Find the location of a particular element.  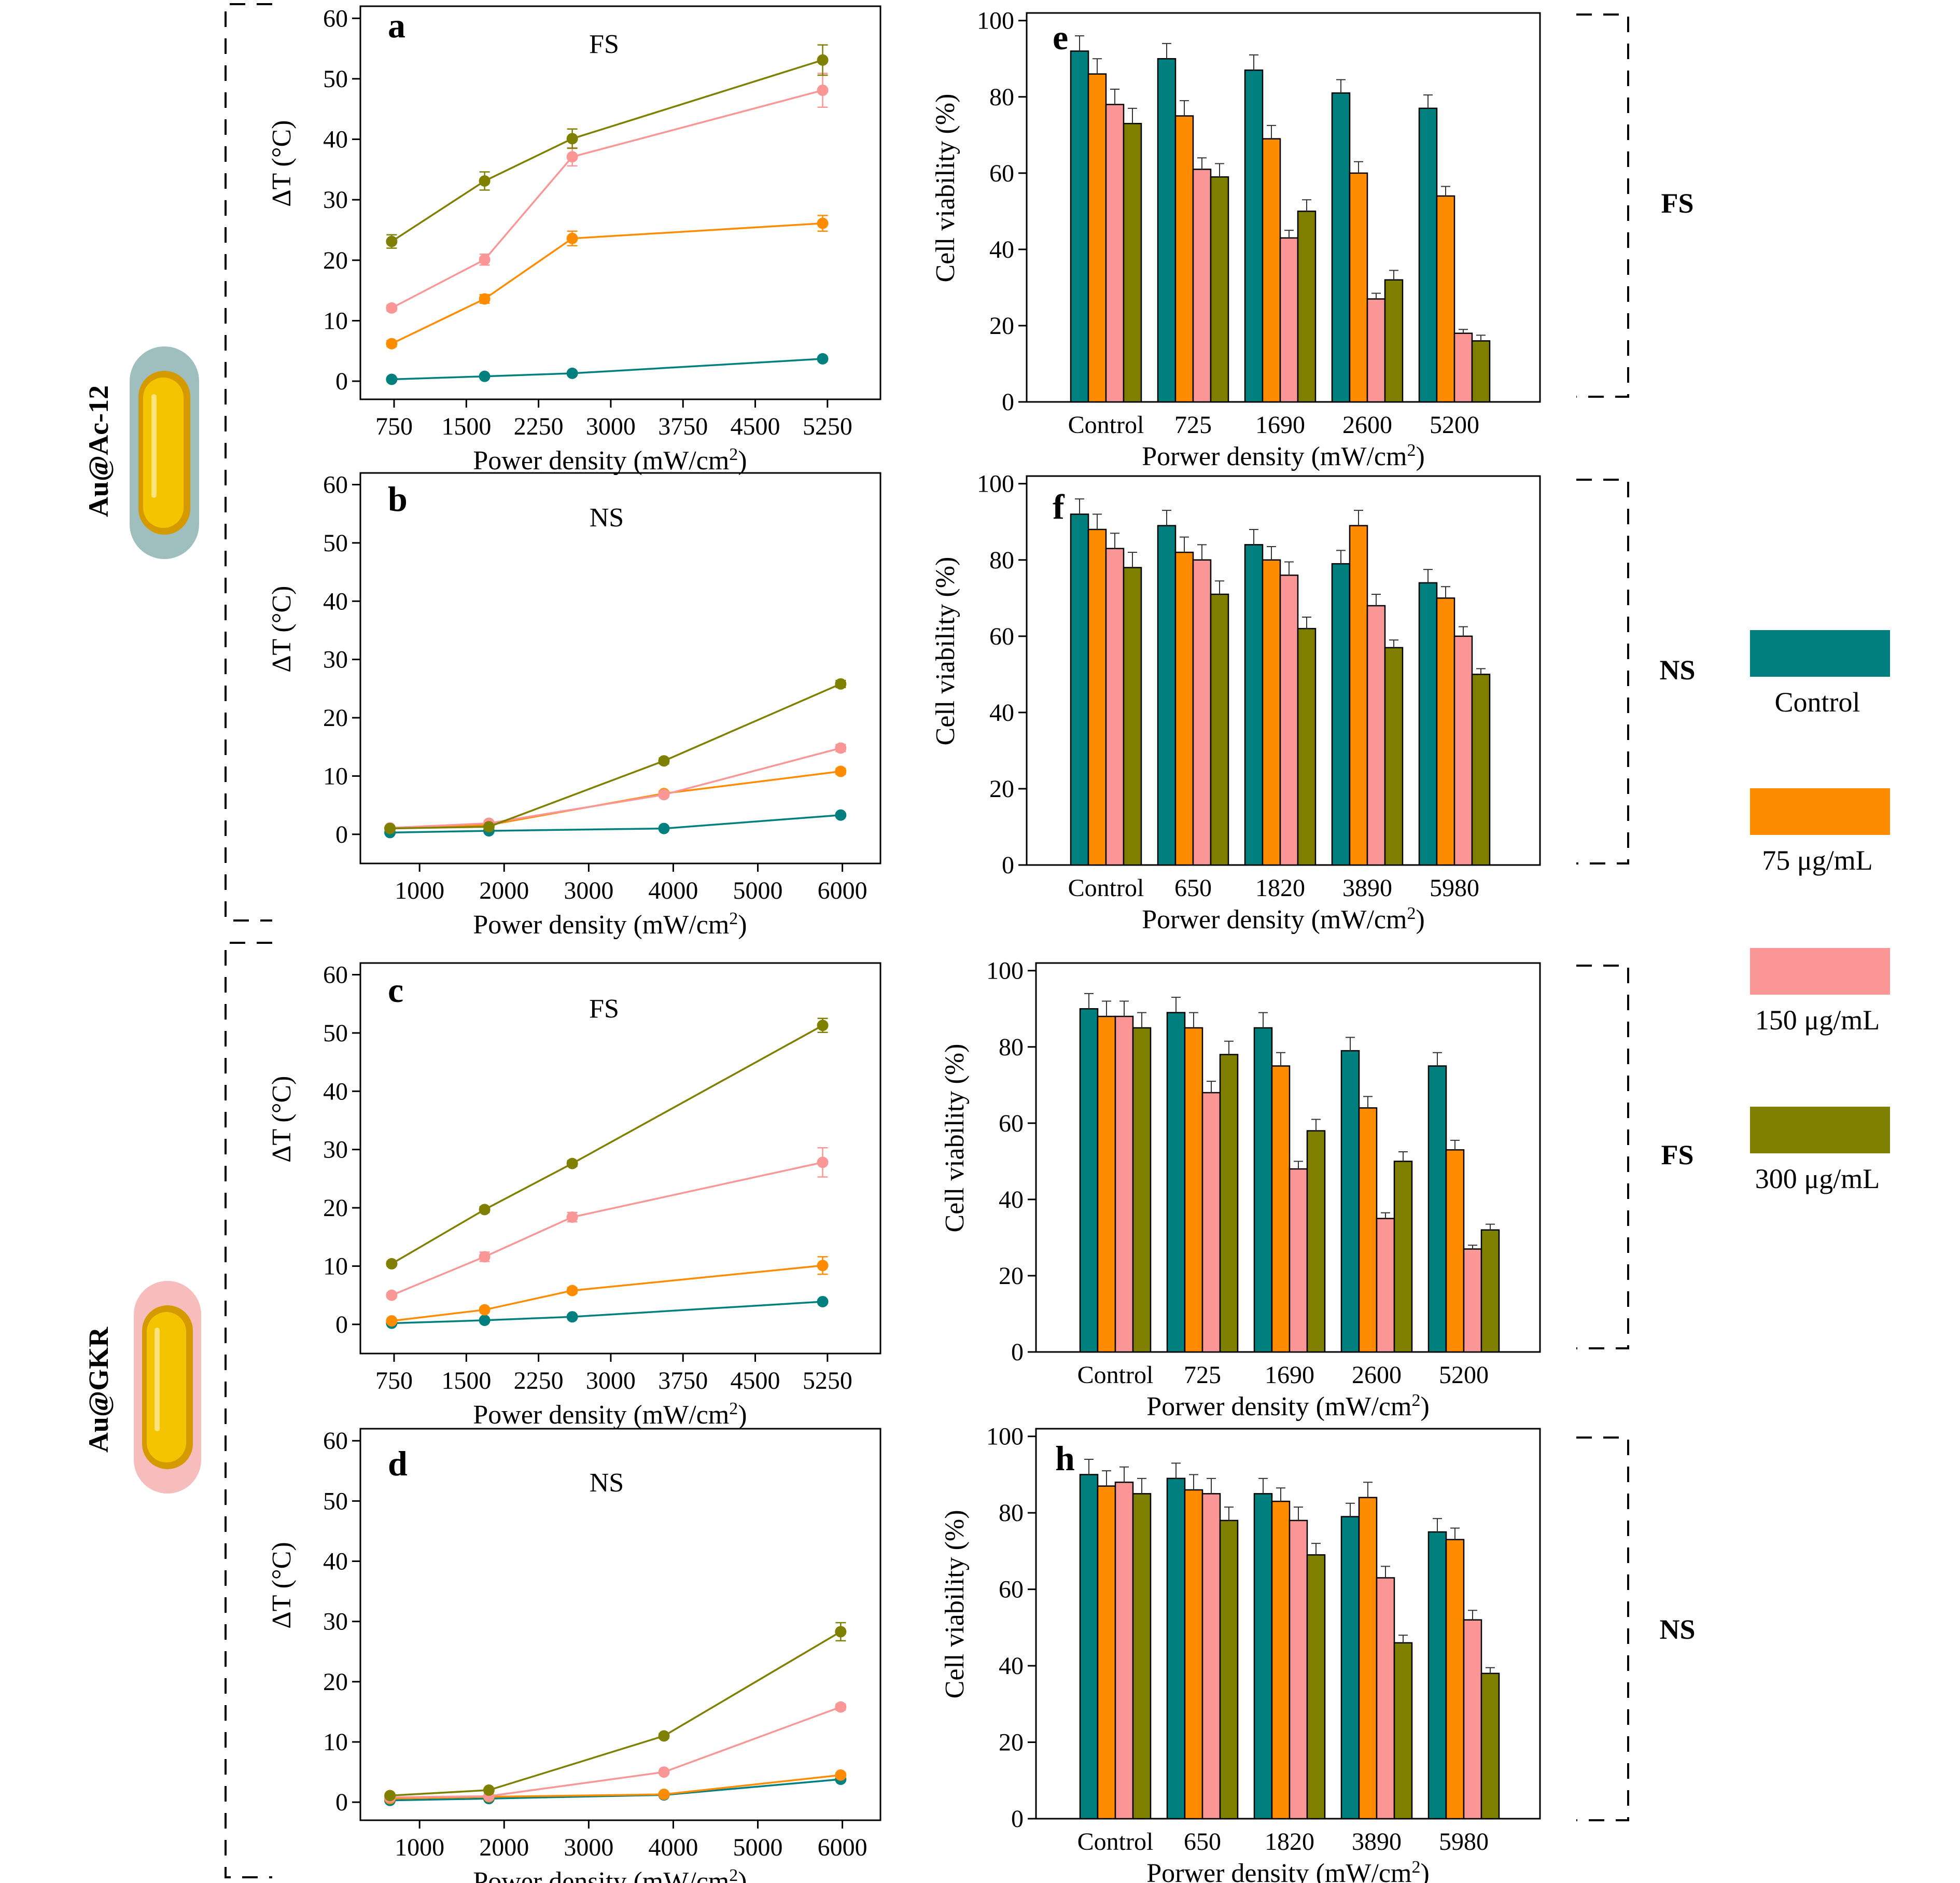

right-bracket-g is located at coordinates (1602, 1157).